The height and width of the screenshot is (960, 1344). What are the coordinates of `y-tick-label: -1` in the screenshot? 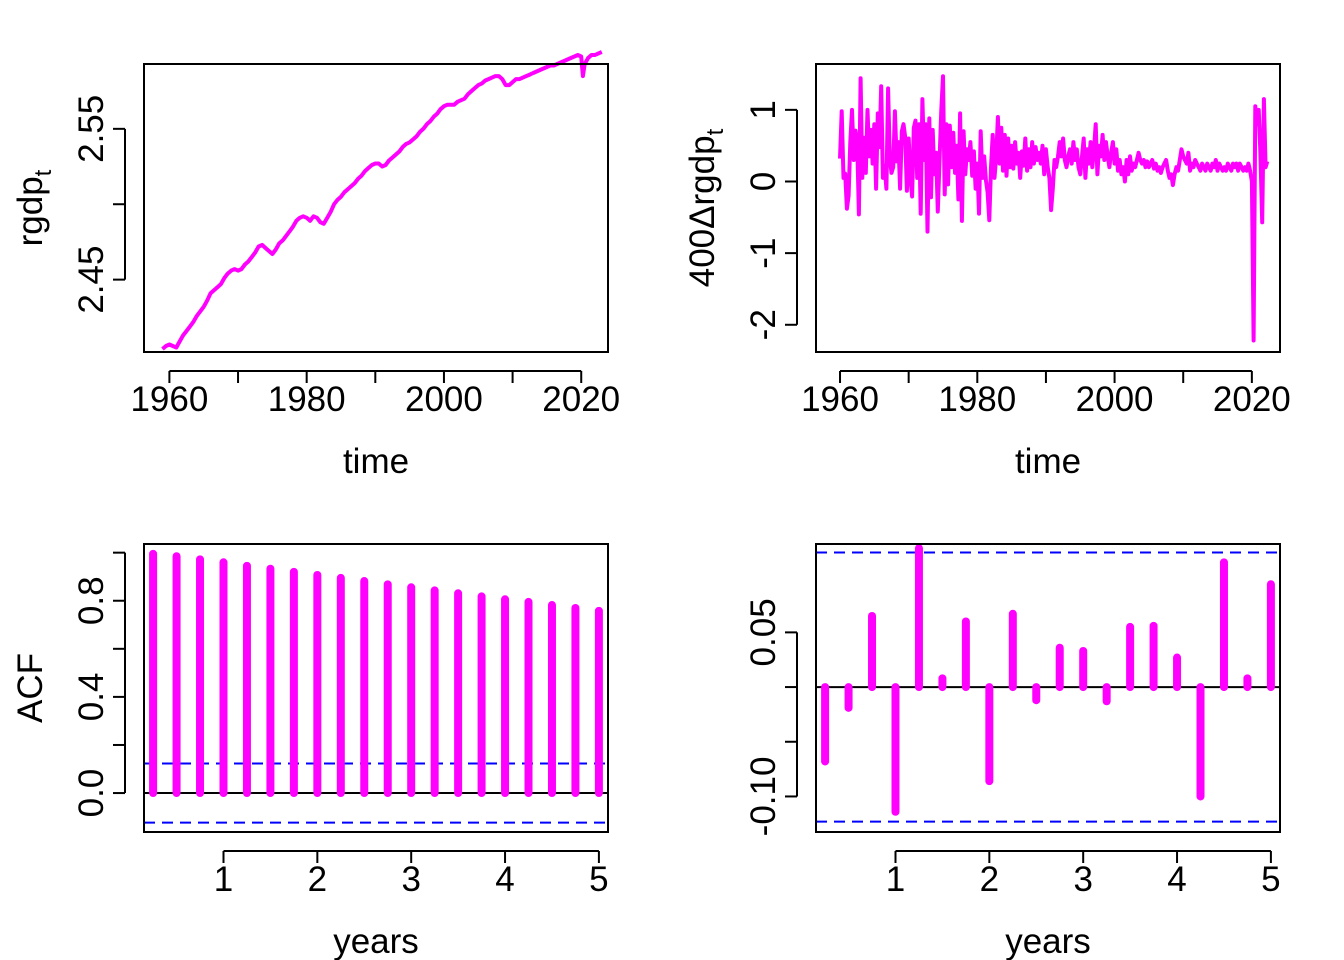 It's located at (763, 253).